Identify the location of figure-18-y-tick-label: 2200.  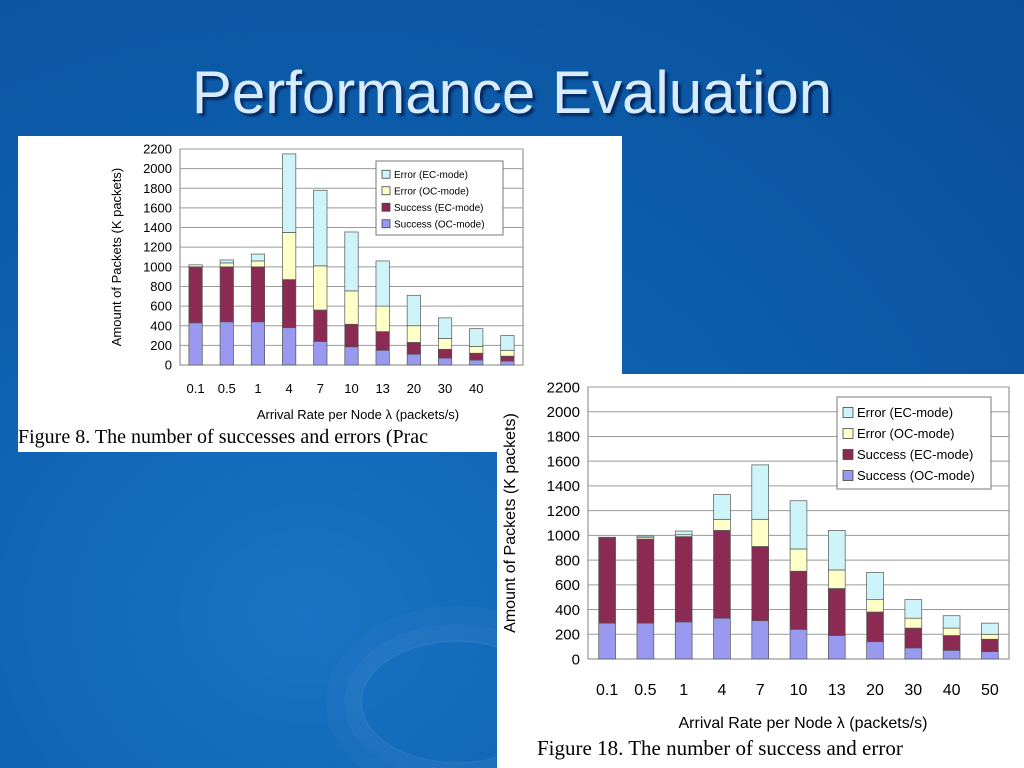
(563, 387).